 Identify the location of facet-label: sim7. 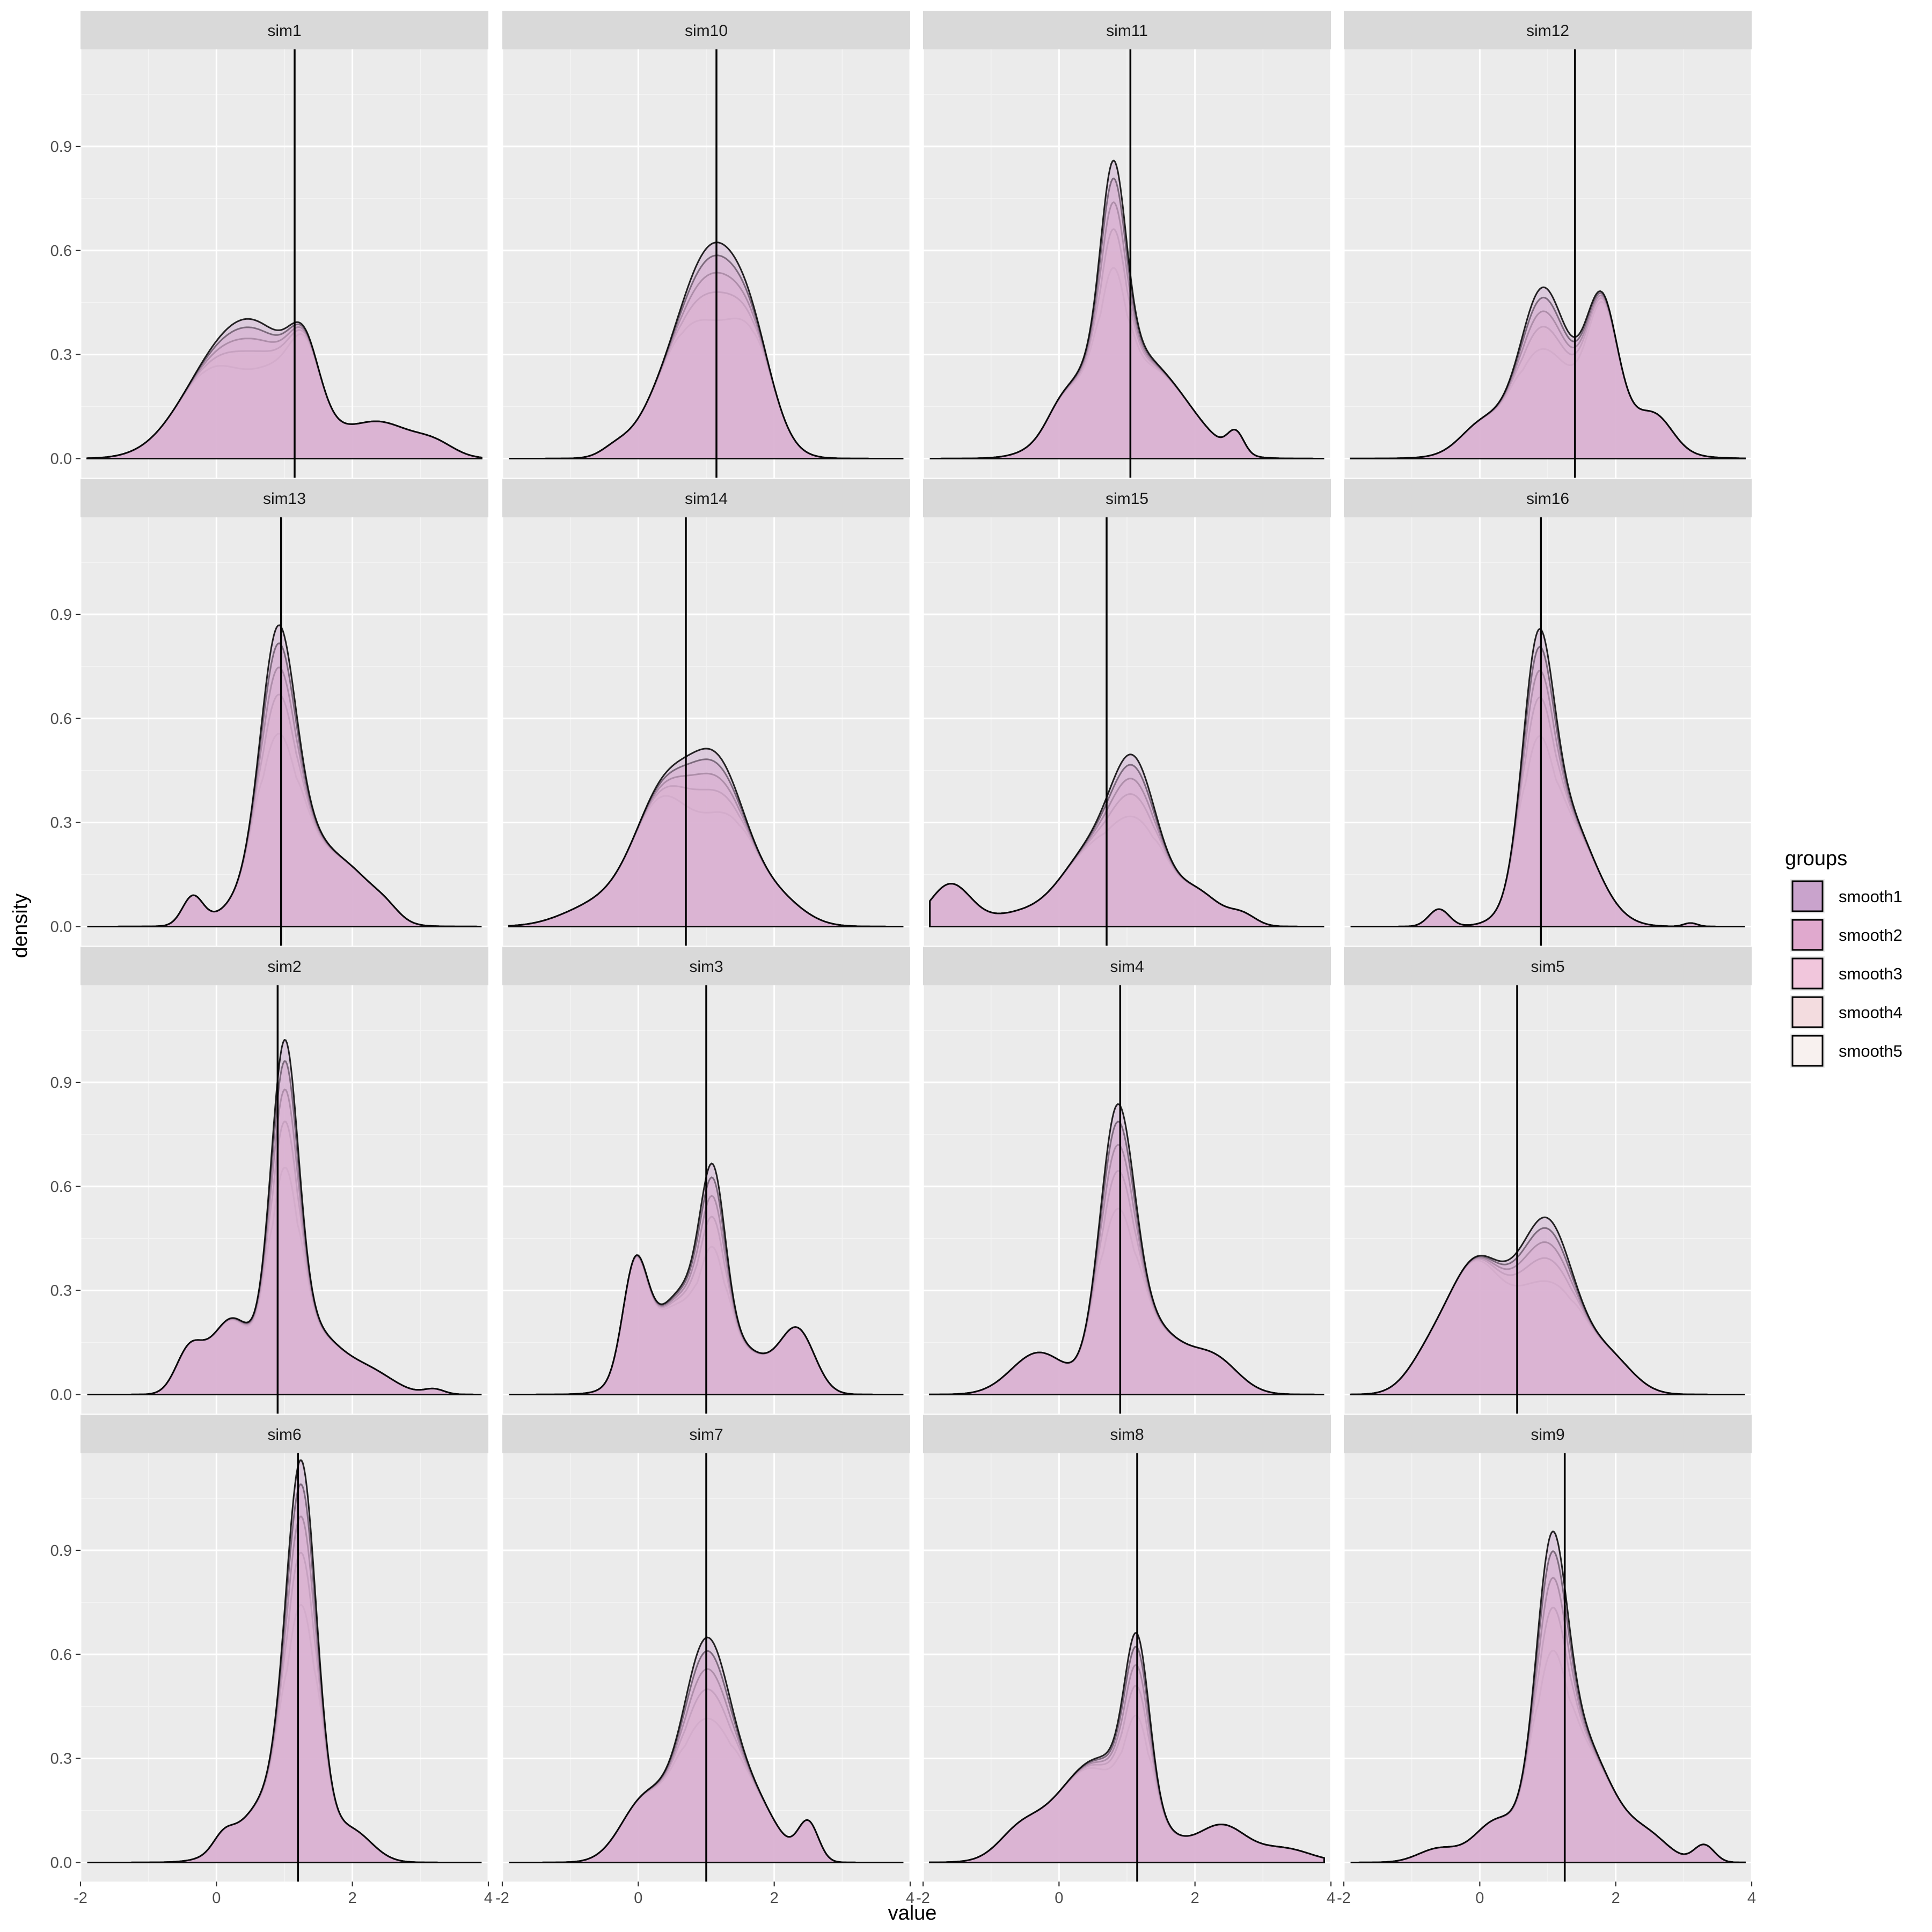
(706, 1435).